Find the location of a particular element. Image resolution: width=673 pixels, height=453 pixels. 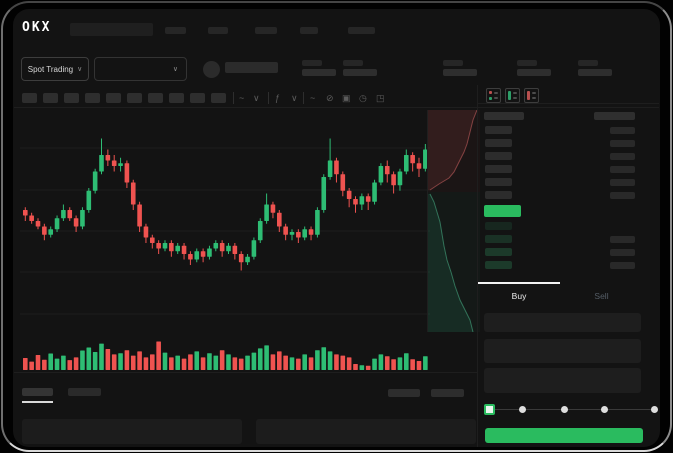

orderbook-bids-icon is located at coordinates (512, 95).